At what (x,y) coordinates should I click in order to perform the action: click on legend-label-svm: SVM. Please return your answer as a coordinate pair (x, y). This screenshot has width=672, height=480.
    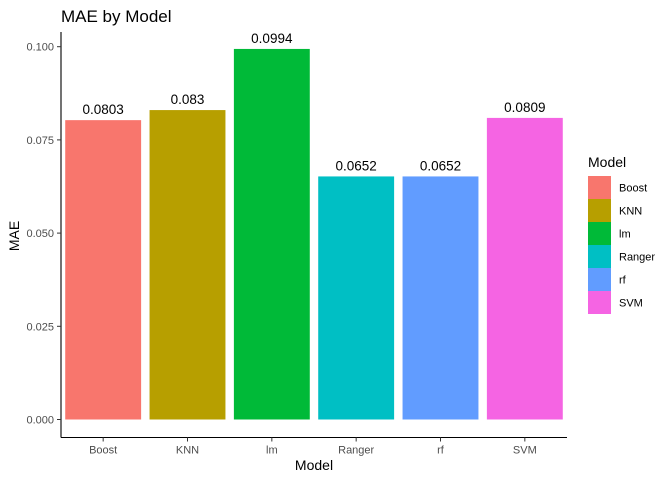
    Looking at the image, I should click on (631, 304).